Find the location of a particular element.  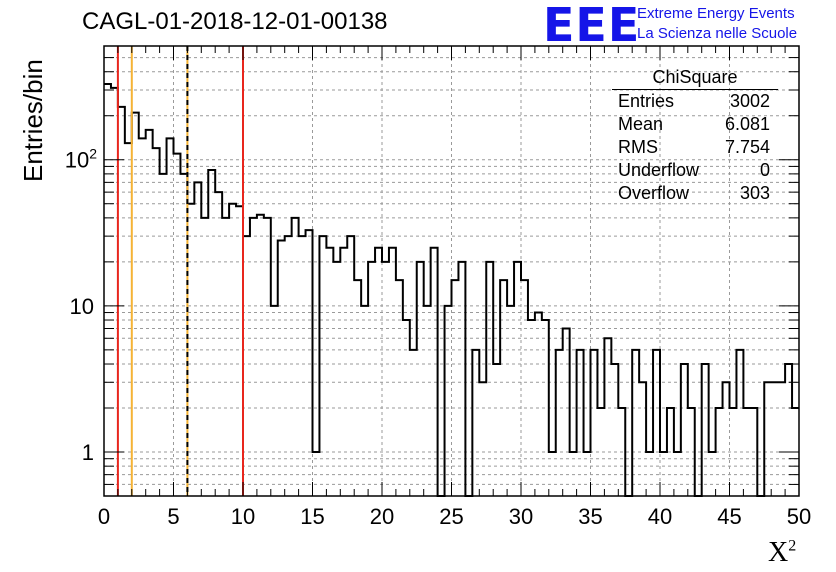

x-tick-label: 15 is located at coordinates (312, 516).